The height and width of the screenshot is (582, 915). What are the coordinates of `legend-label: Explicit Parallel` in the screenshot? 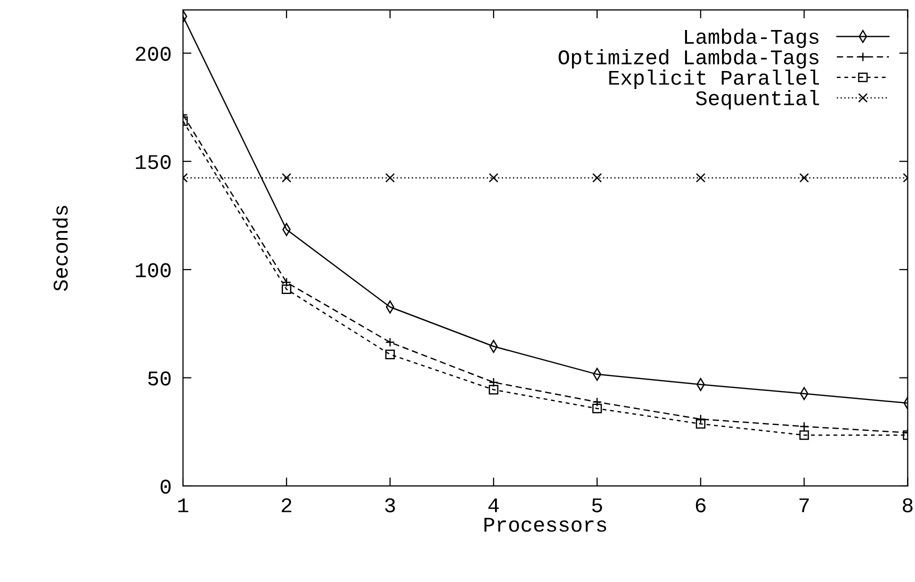 It's located at (714, 79).